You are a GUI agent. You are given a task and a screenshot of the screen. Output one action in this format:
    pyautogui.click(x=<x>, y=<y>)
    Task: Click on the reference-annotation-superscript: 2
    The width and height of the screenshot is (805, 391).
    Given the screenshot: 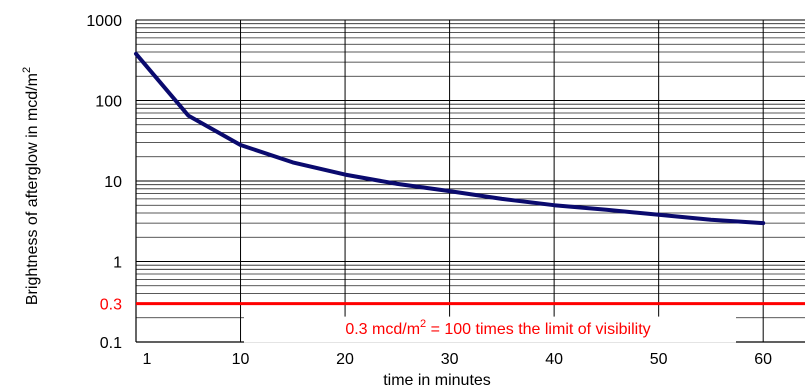 What is the action you would take?
    pyautogui.click(x=423, y=324)
    